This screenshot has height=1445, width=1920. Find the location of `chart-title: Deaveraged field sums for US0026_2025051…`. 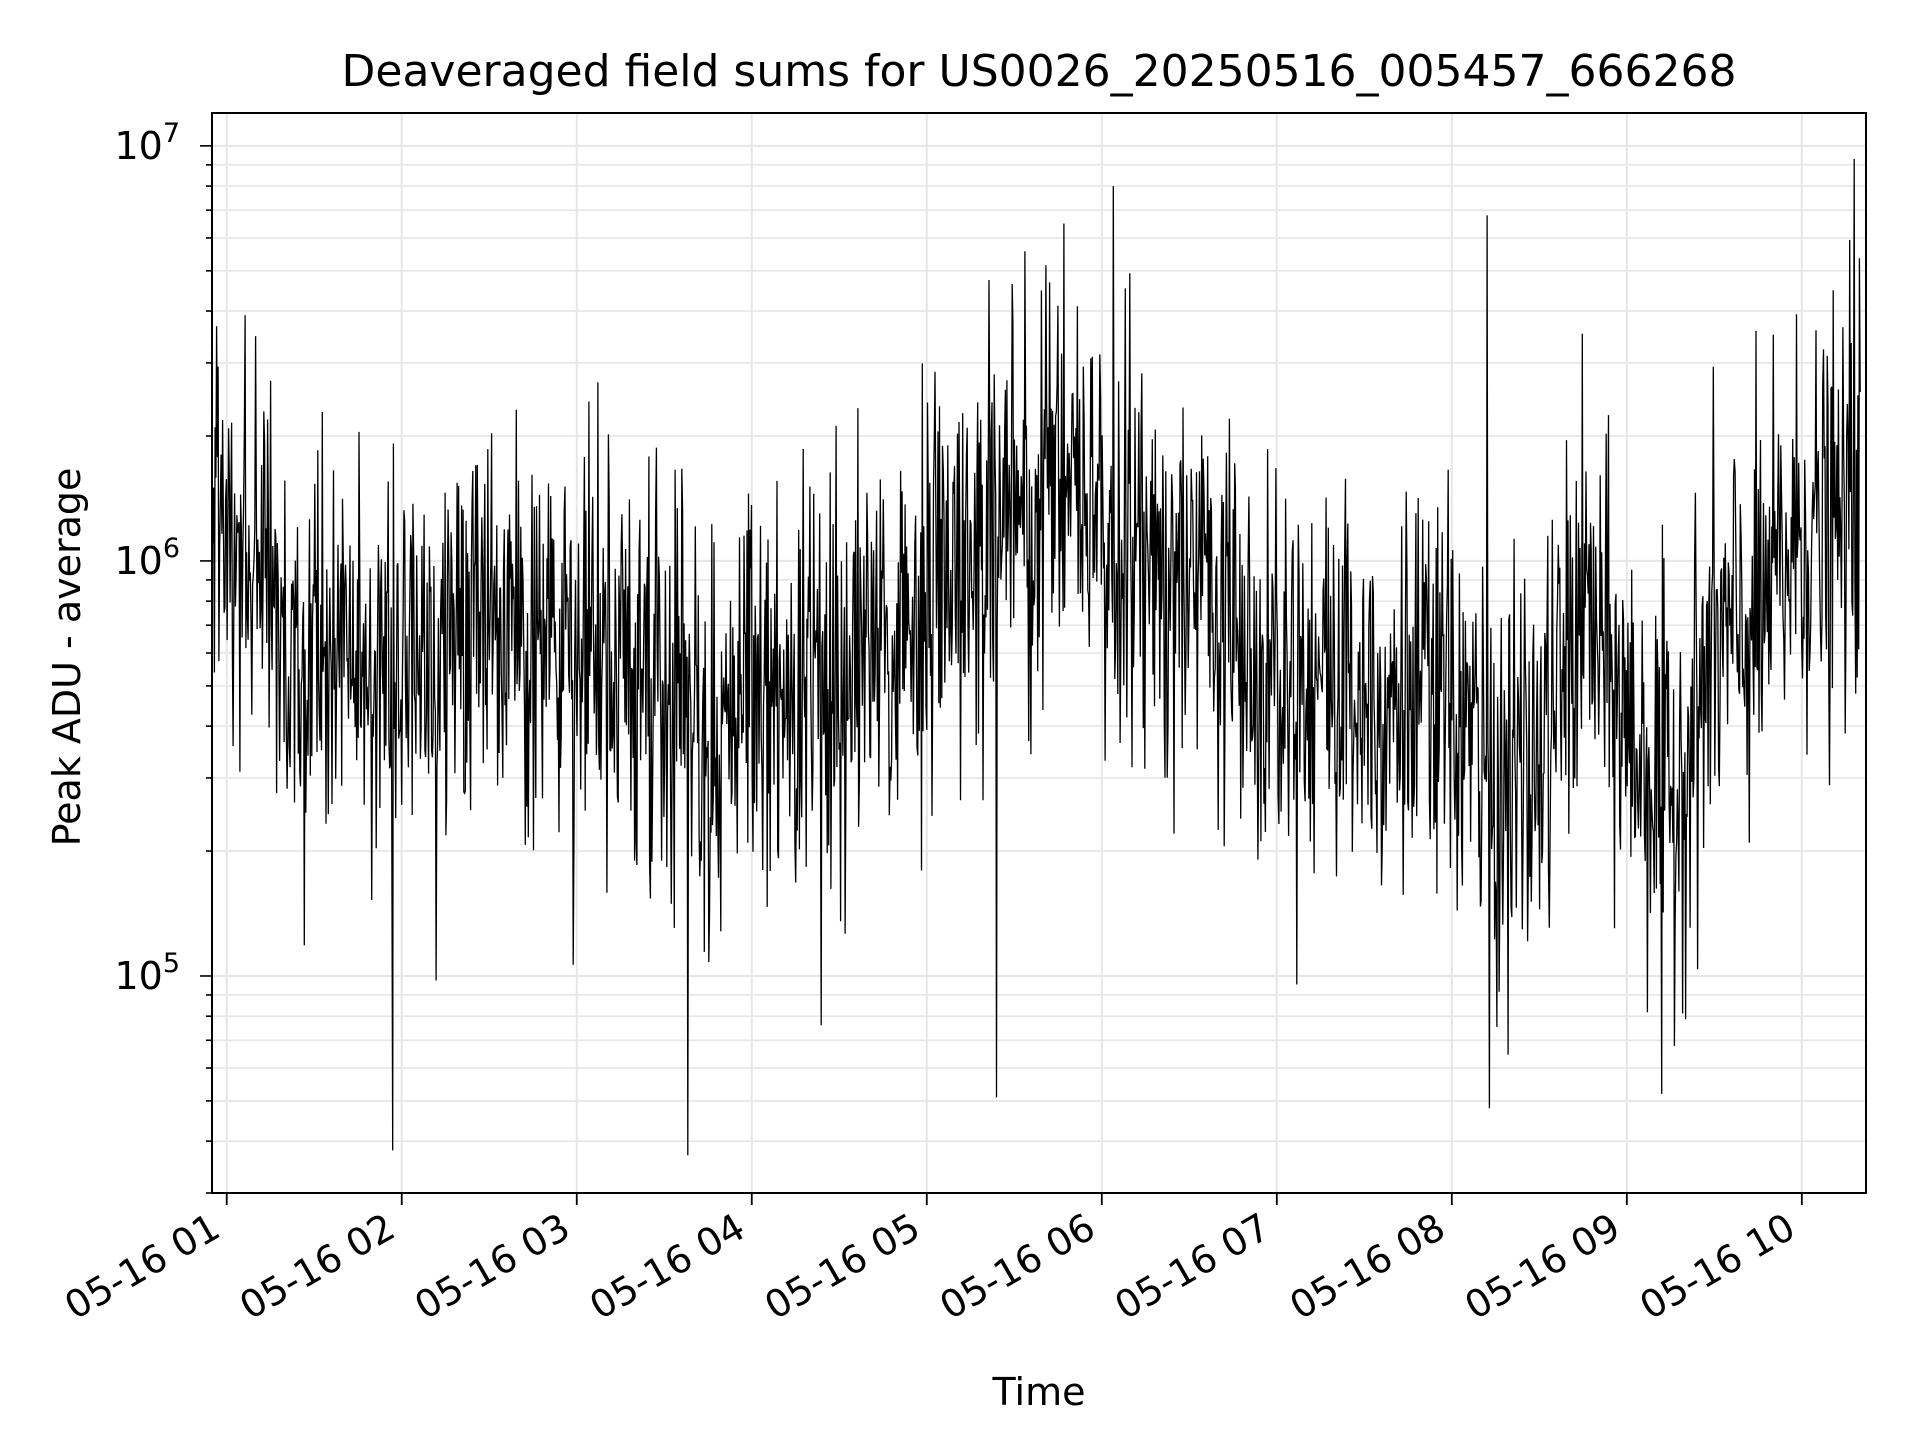

chart-title: Deaveraged field sums for US0026_2025051… is located at coordinates (1039, 71).